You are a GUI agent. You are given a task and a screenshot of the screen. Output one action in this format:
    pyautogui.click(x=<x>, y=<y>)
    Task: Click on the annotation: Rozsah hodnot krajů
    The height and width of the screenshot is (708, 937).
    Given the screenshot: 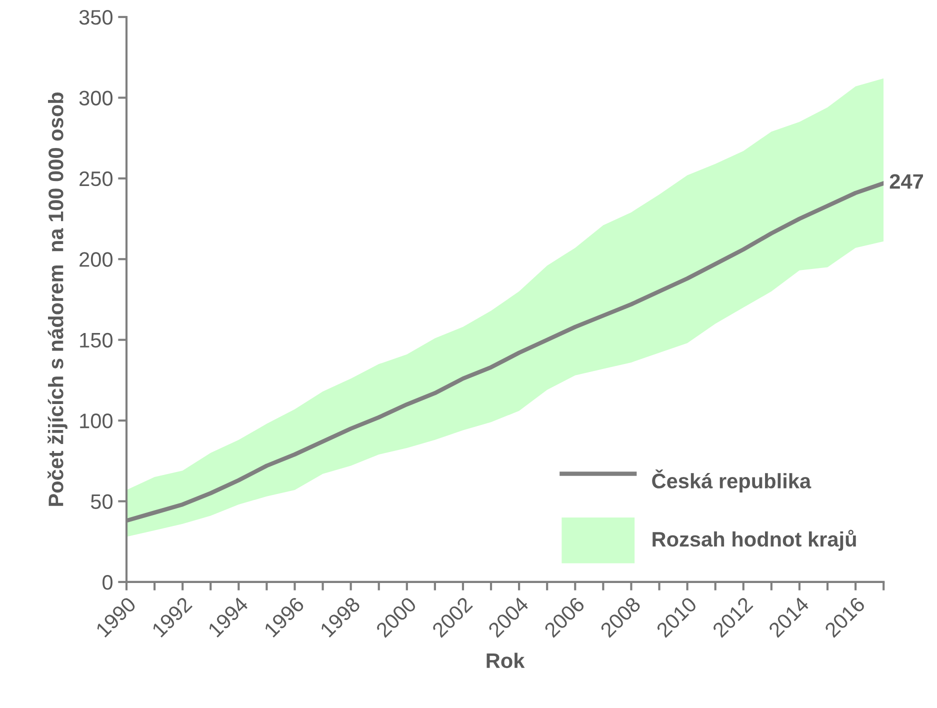 What is the action you would take?
    pyautogui.click(x=754, y=540)
    